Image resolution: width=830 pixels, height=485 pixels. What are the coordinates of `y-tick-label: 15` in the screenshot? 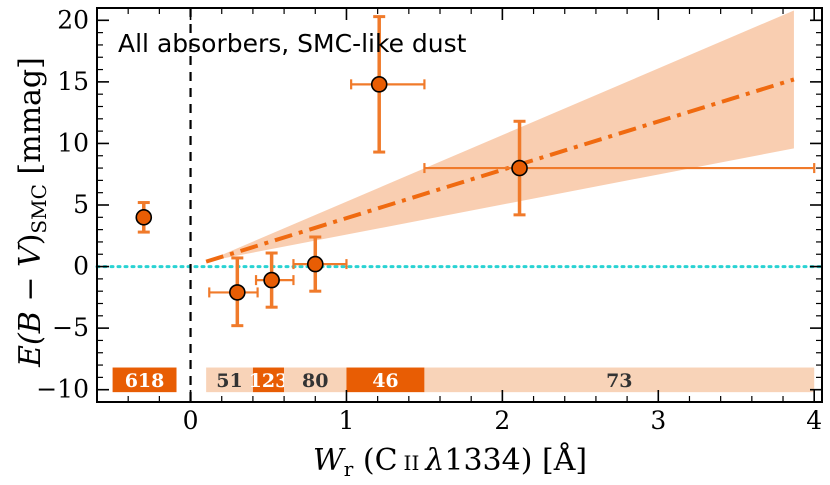 It's located at (73, 81).